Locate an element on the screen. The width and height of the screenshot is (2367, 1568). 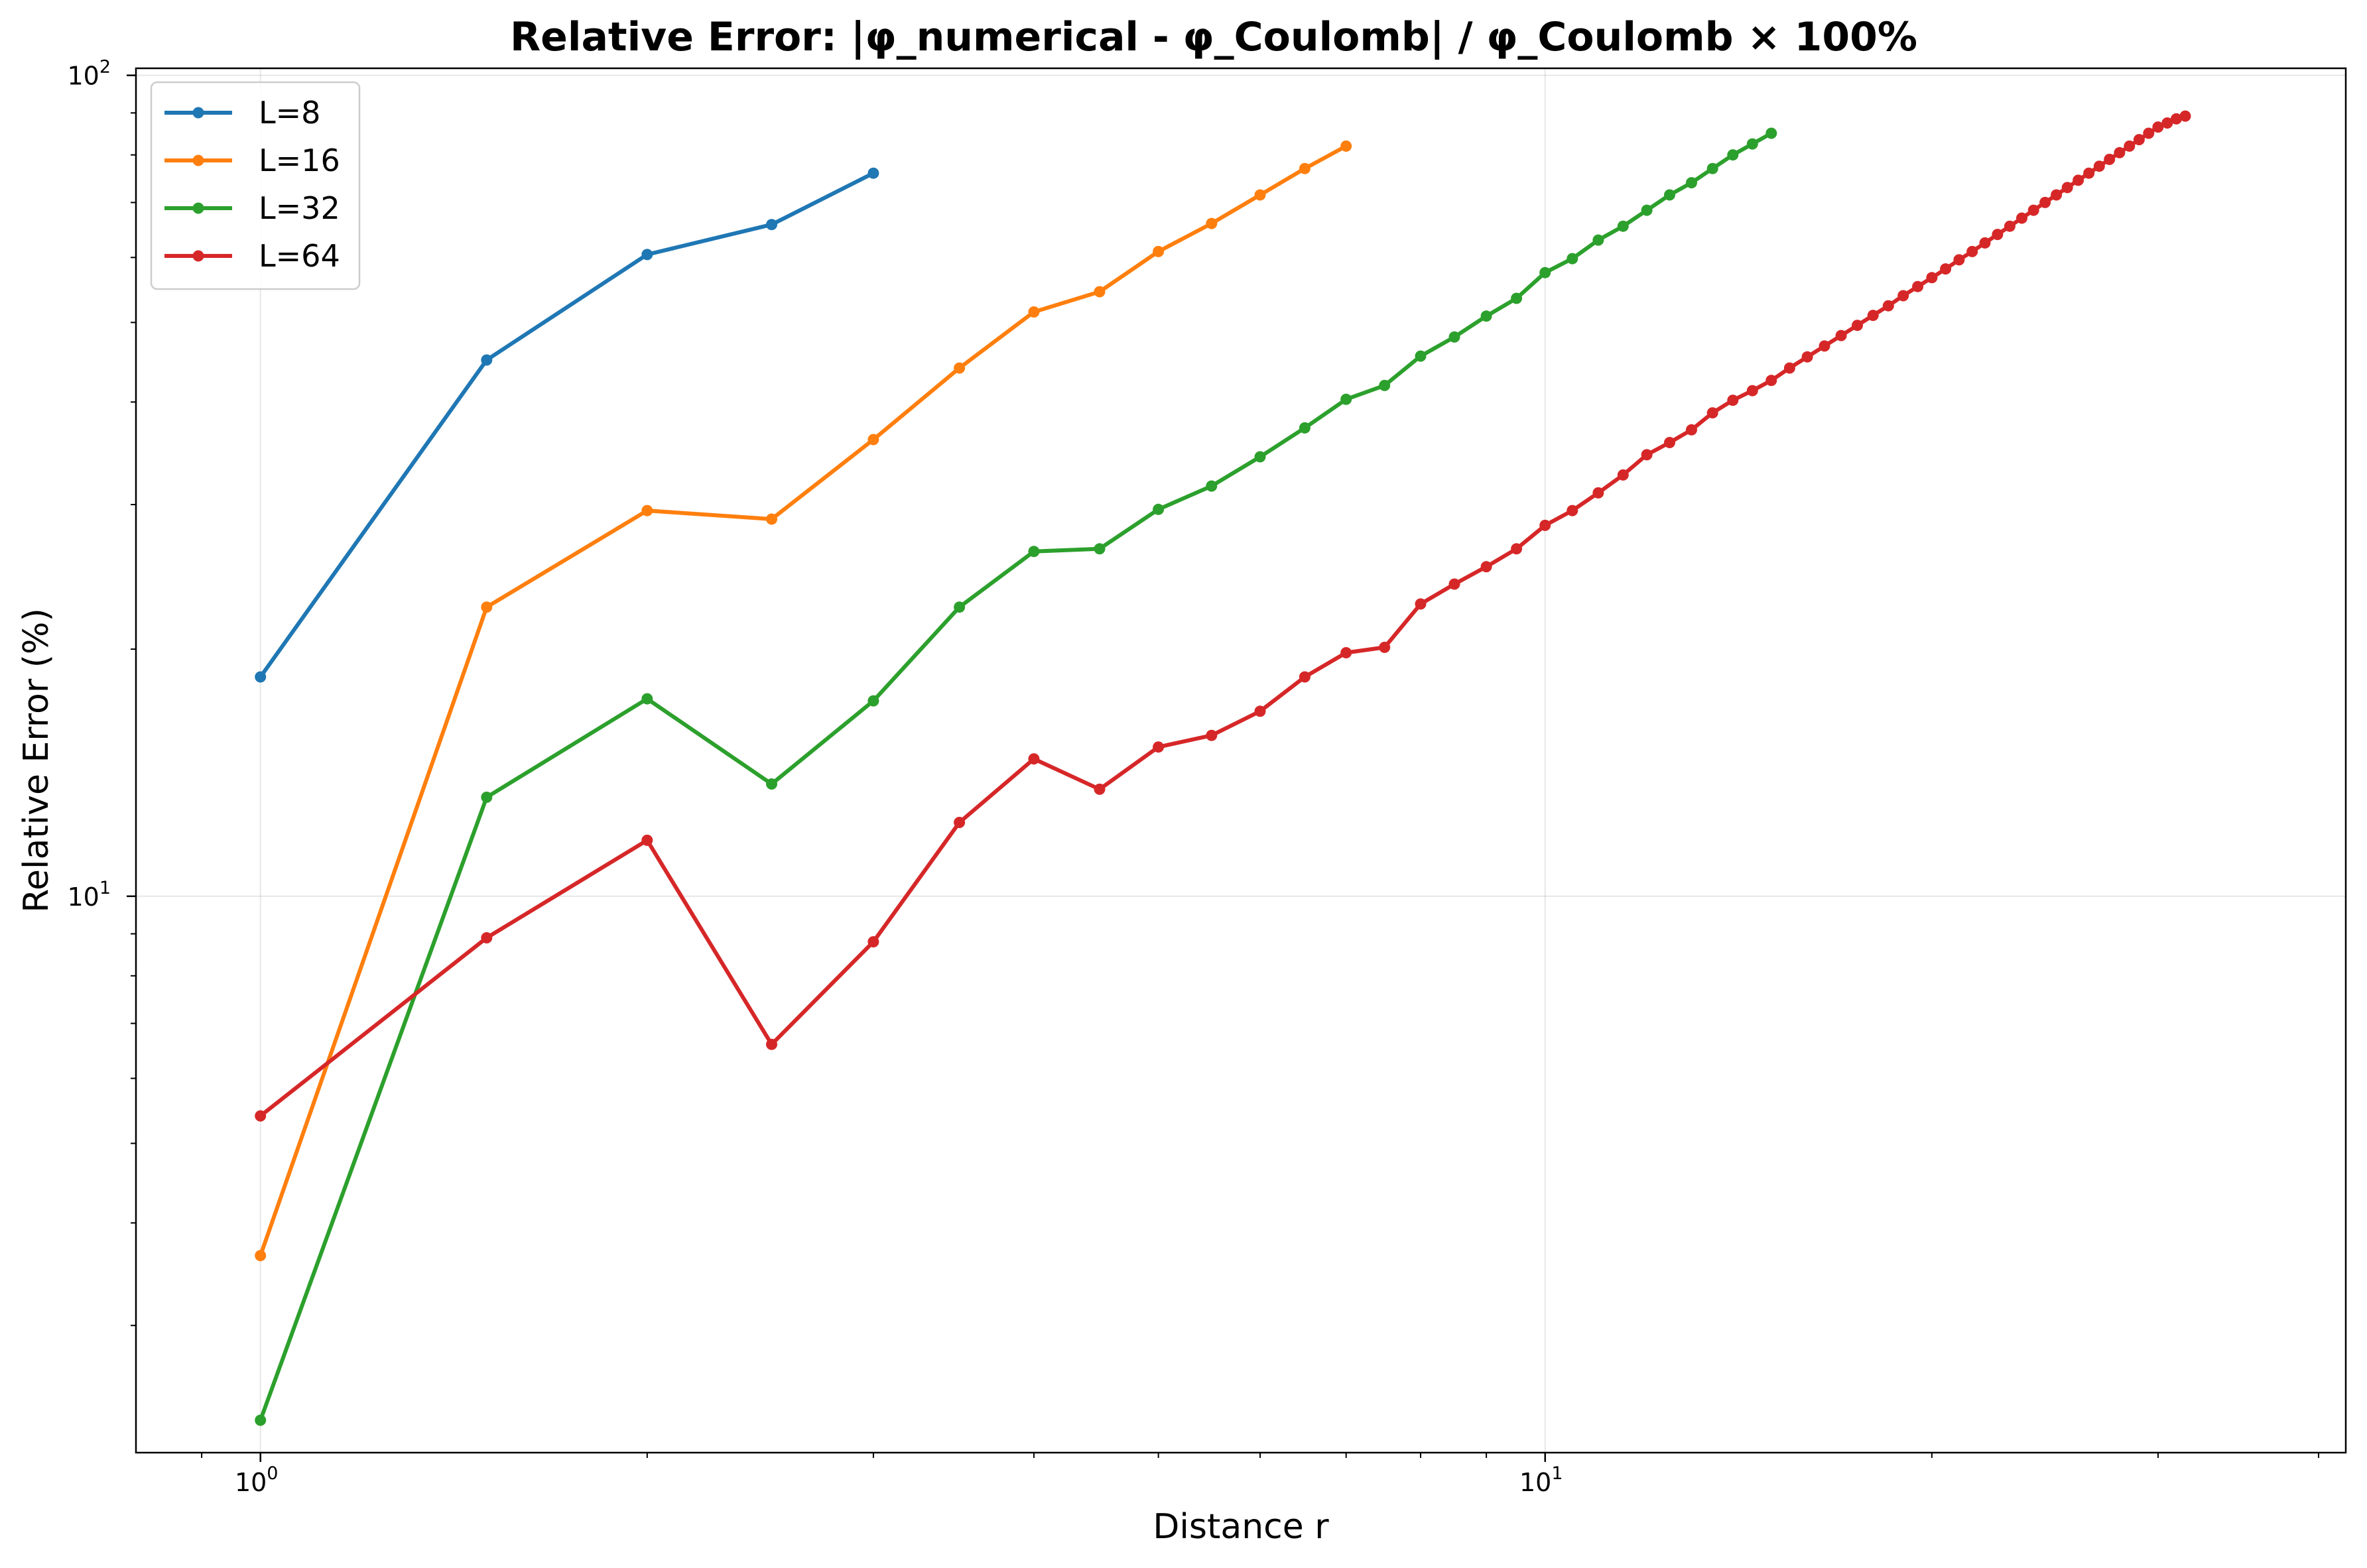
legend: L=8 L=16 L=32 L=64 is located at coordinates (255, 185).